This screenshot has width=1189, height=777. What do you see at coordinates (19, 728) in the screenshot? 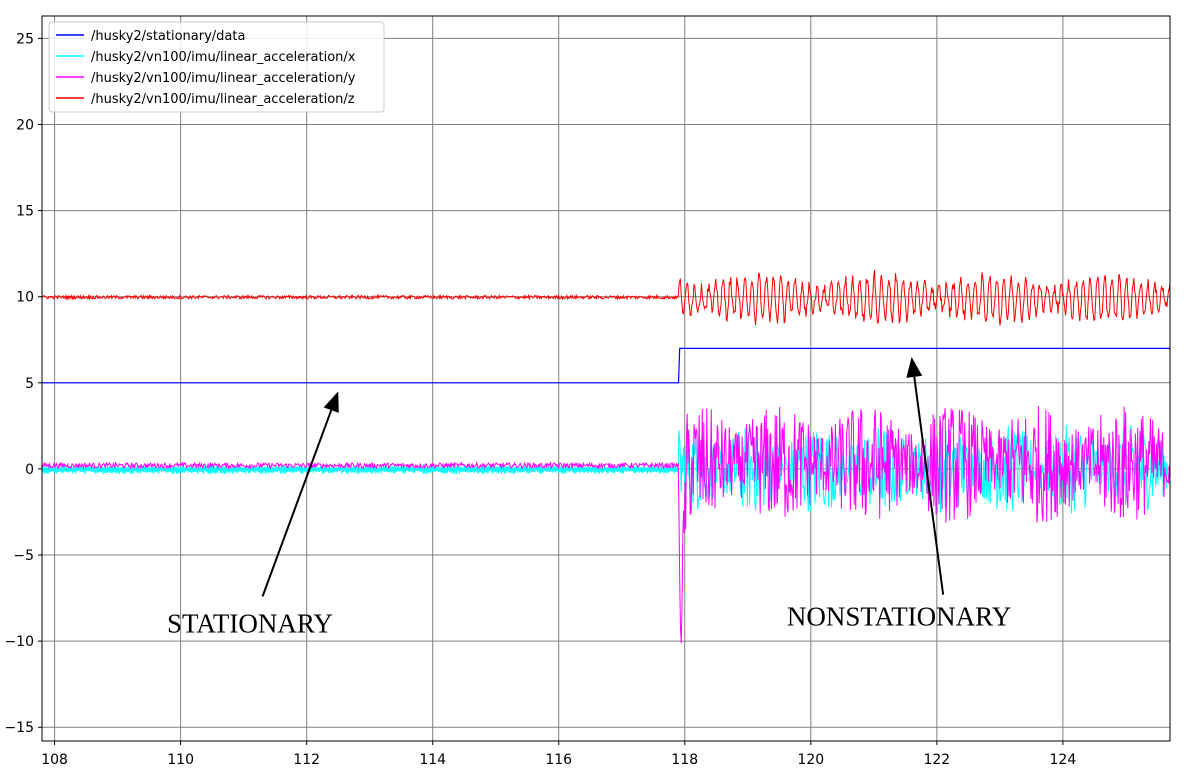
I see `y-tick-label: −15` at bounding box center [19, 728].